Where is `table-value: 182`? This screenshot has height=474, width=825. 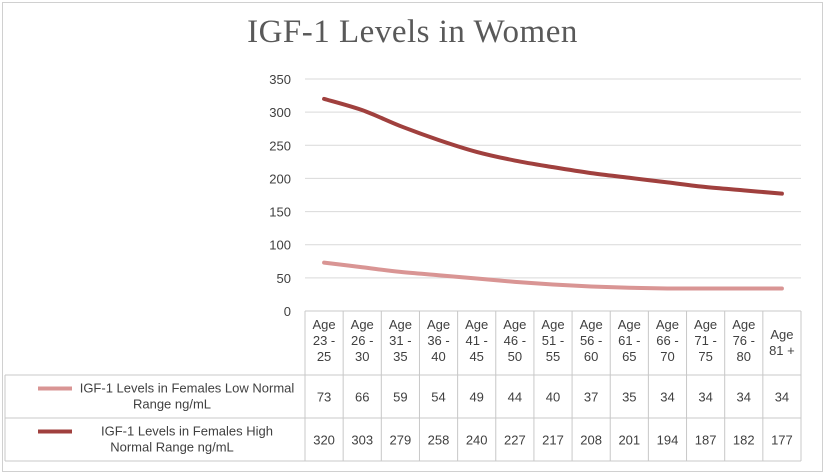 table-value: 182 is located at coordinates (744, 440).